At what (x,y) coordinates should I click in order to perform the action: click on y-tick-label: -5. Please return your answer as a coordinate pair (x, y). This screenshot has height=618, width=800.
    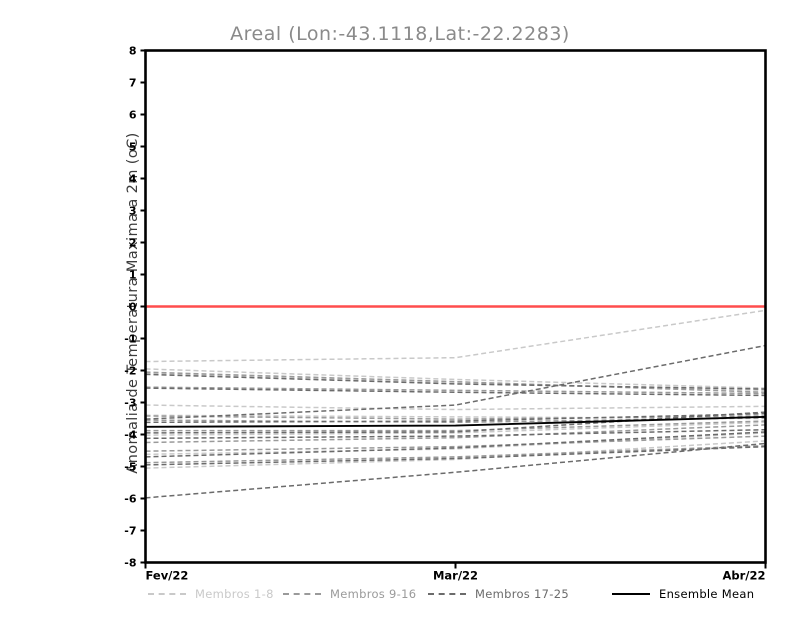
    Looking at the image, I should click on (130, 467).